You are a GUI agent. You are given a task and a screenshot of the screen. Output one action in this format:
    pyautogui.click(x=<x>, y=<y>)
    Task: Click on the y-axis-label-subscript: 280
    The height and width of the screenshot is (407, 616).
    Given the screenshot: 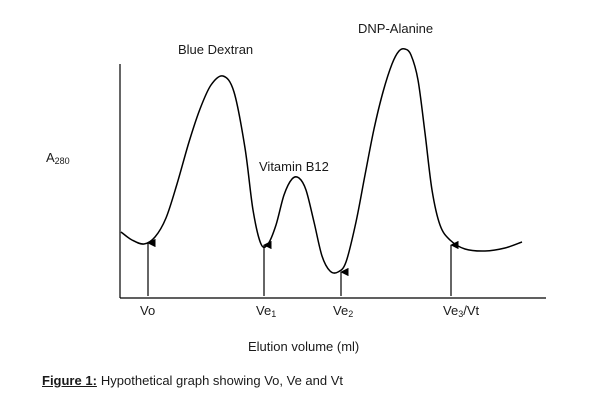 What is the action you would take?
    pyautogui.click(x=62, y=161)
    